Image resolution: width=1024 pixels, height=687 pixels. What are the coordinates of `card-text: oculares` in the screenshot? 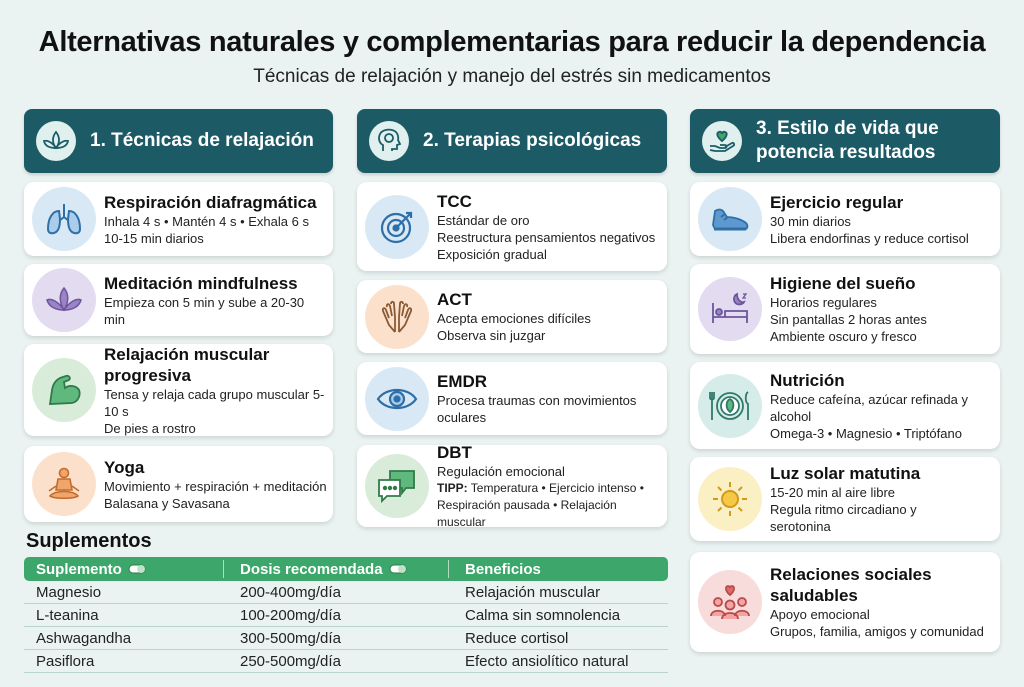 It's located at (462, 417).